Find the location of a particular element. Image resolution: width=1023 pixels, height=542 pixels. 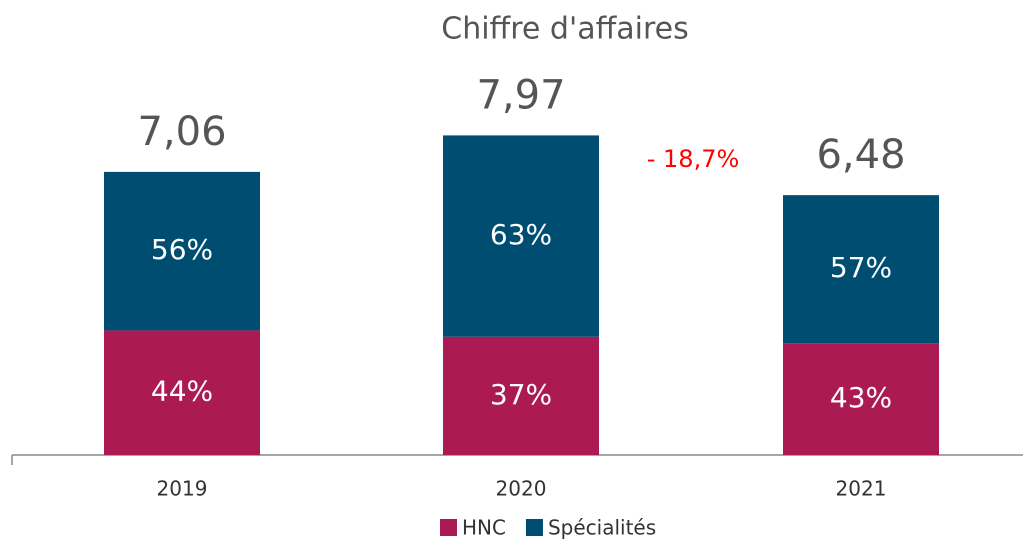

total-label: 6,48 is located at coordinates (860, 155).